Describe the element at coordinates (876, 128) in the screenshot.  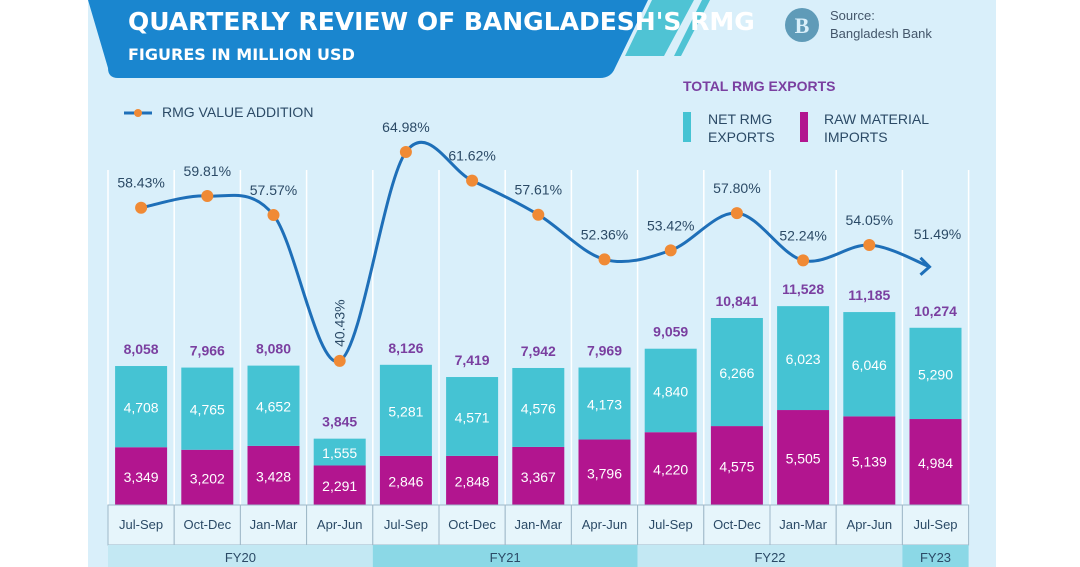
I see `legend-label-raw: RAW MATERIAL IMPORTS` at that location.